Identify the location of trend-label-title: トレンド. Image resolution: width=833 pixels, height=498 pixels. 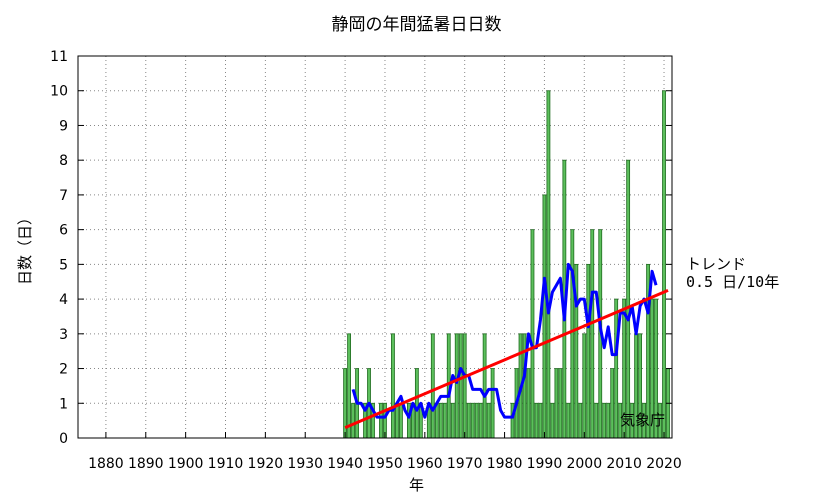
(716, 264).